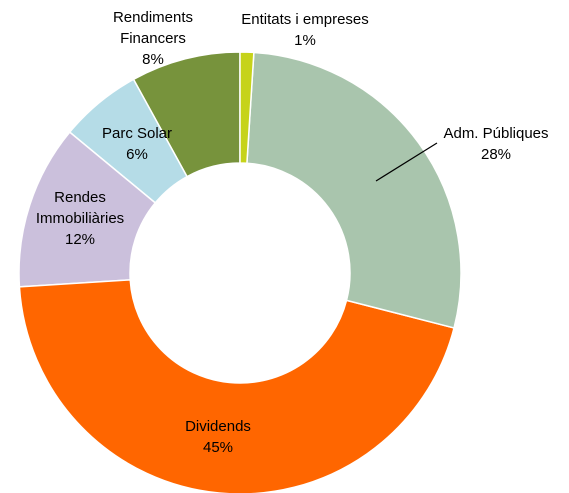  What do you see at coordinates (153, 59) in the screenshot?
I see `value-label: 8%` at bounding box center [153, 59].